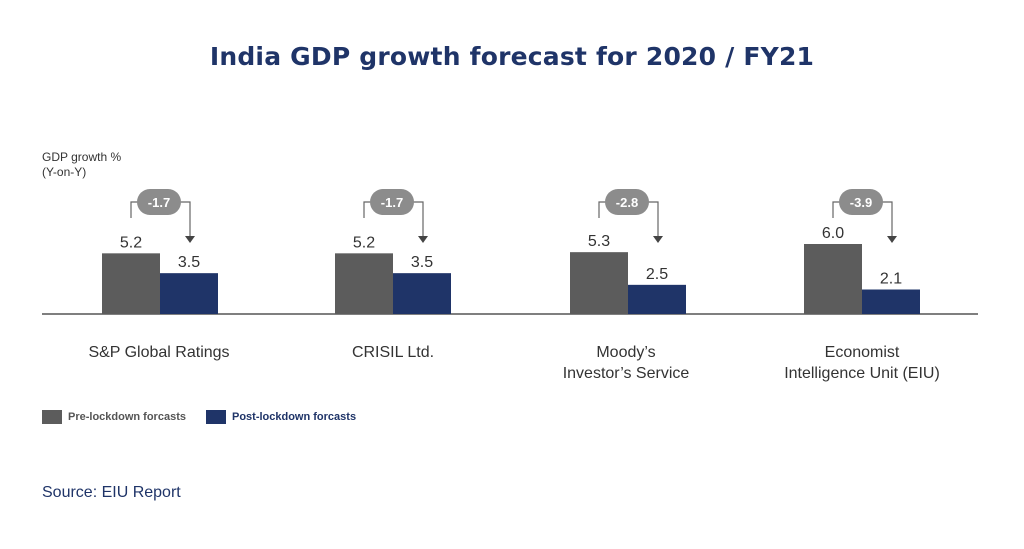 The image size is (1024, 549). What do you see at coordinates (131, 242) in the screenshot?
I see `value-label-pre-0: 5.2` at bounding box center [131, 242].